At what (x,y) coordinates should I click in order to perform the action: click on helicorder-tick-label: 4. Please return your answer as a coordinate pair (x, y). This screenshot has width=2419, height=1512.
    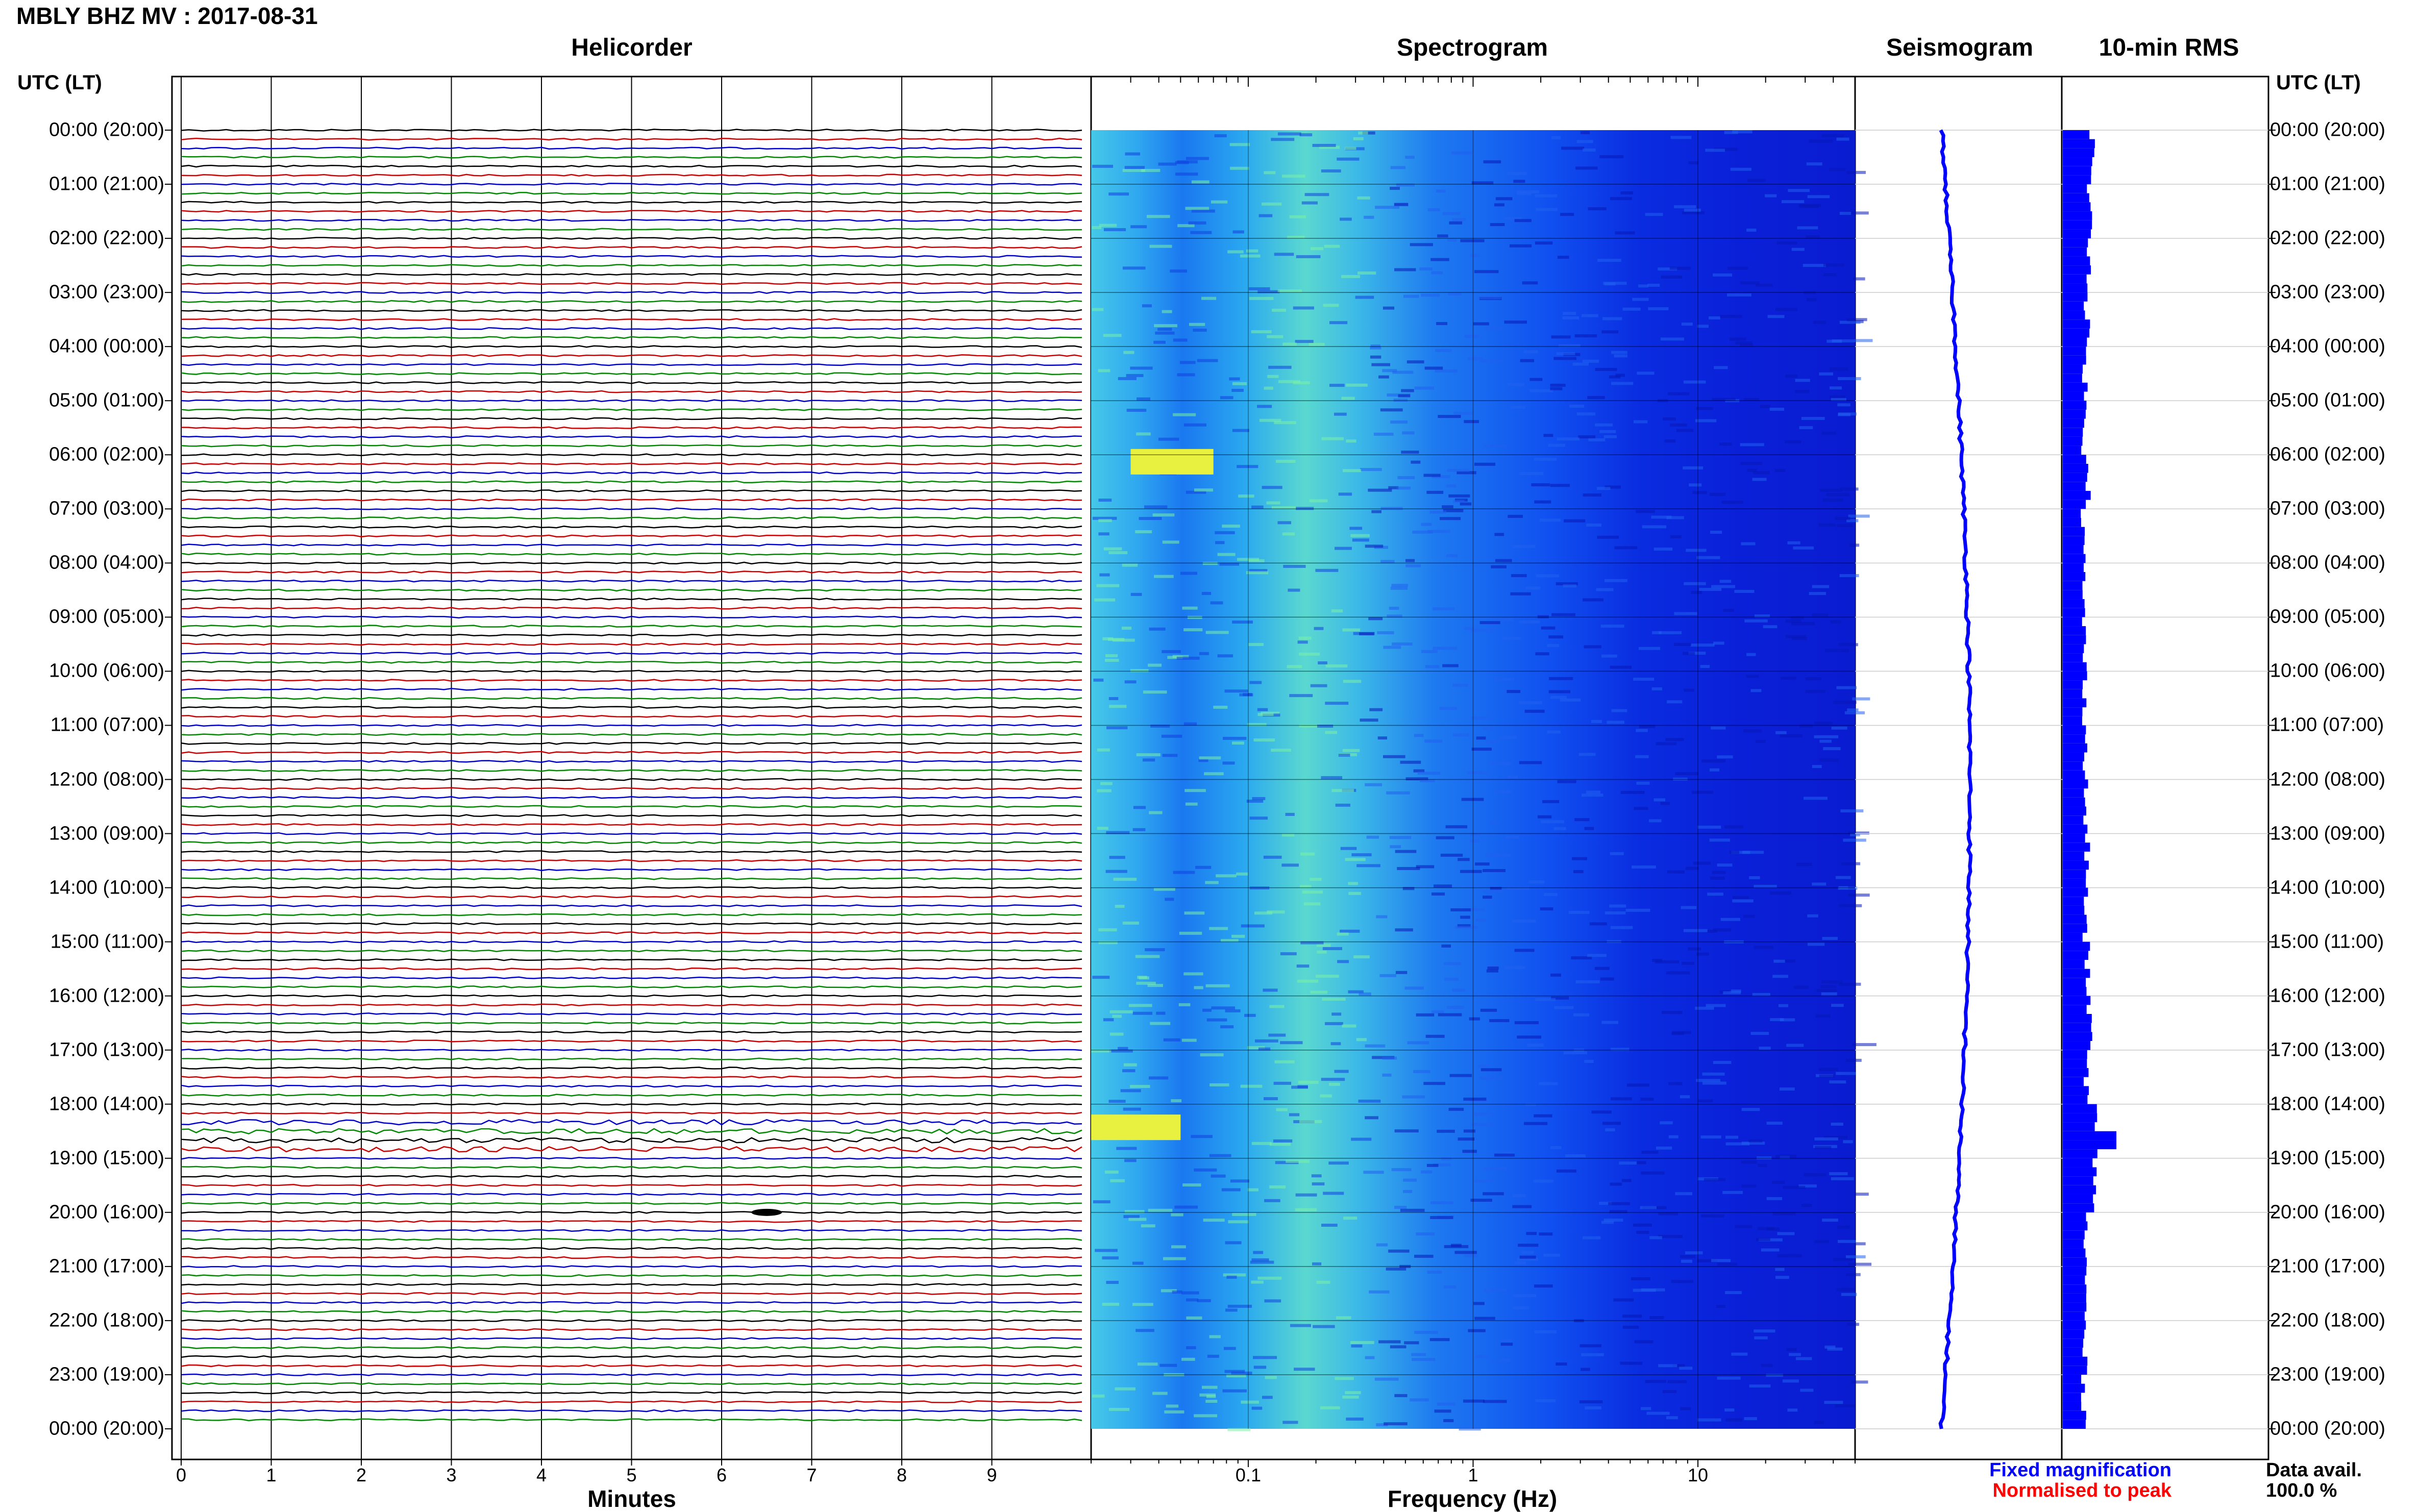
    Looking at the image, I should click on (541, 1475).